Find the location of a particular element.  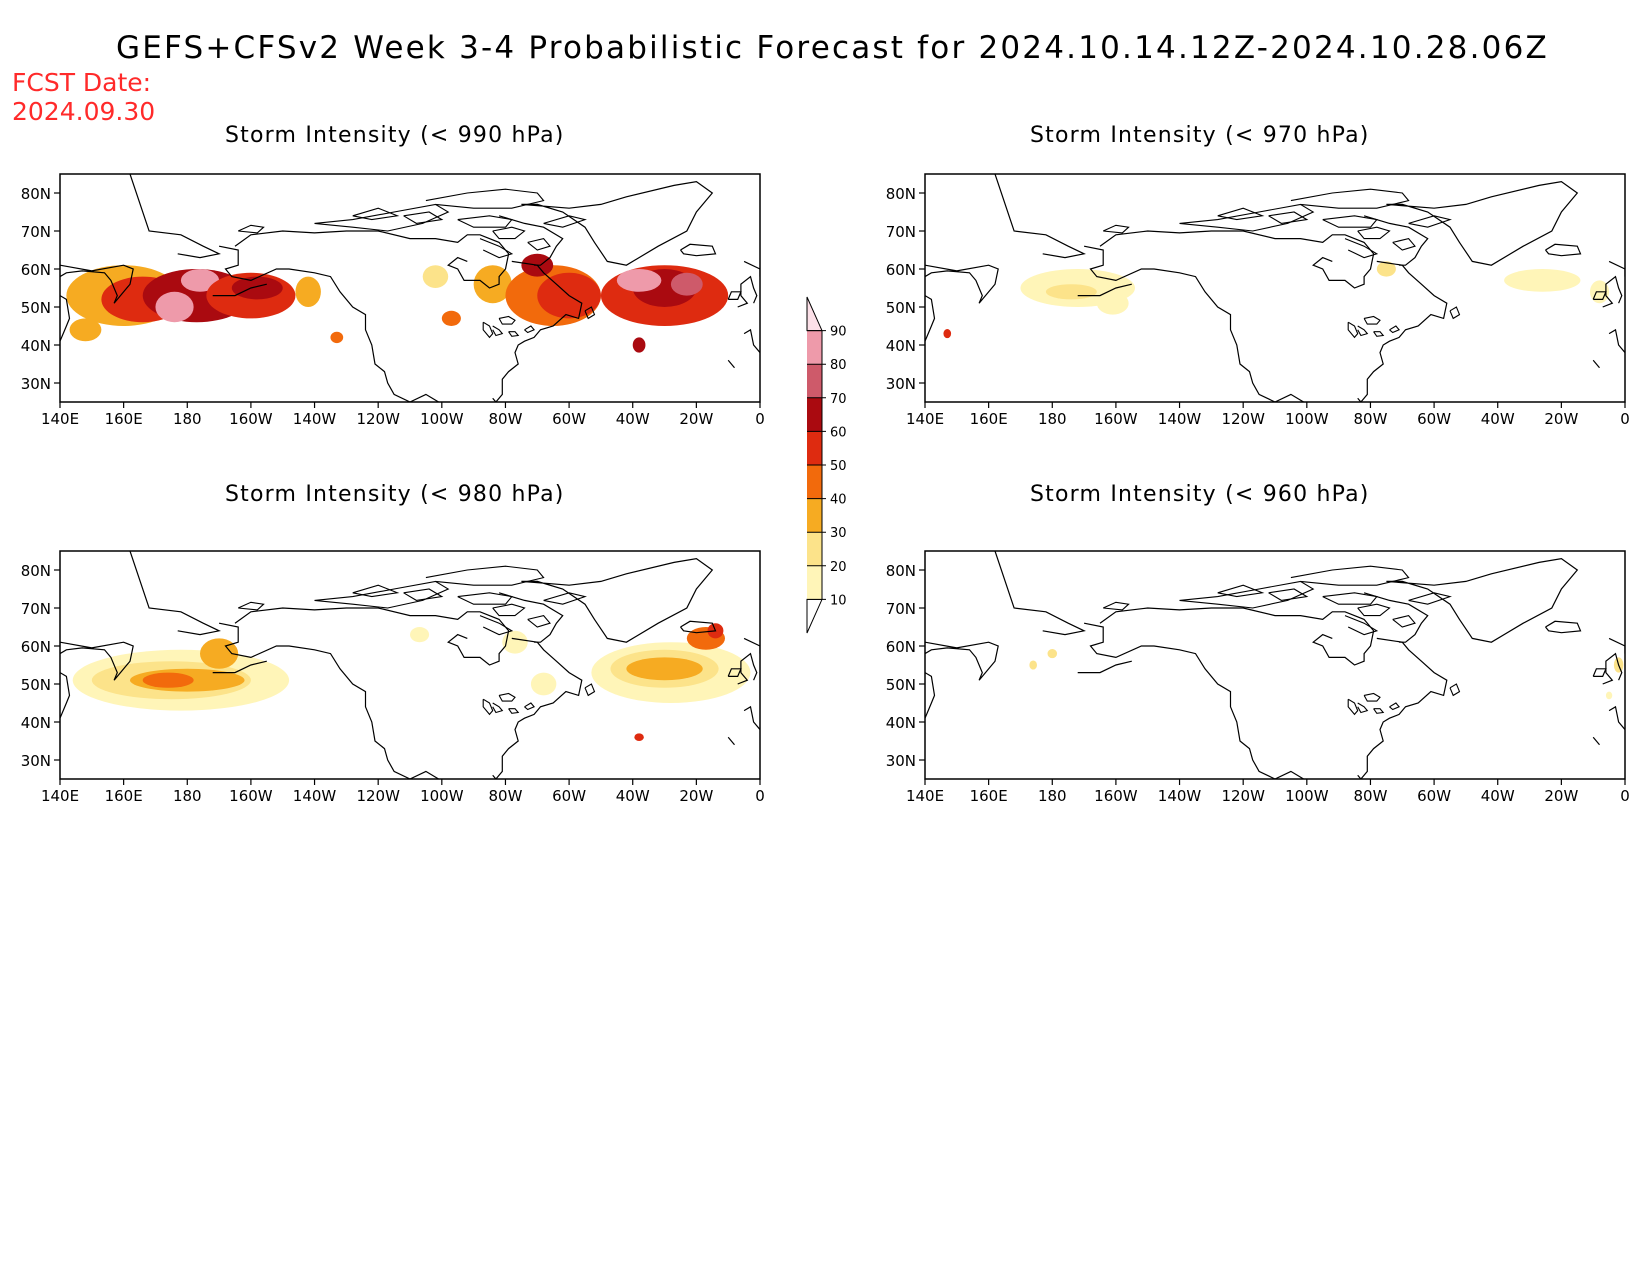

colorbar-tick-label: 80 is located at coordinates (838, 365).